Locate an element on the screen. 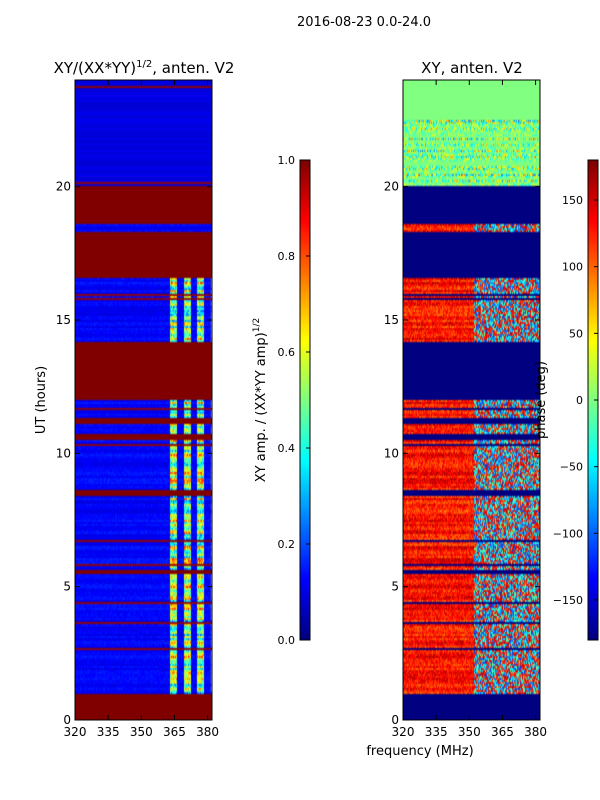 The image size is (600, 800). amplitude-colorbar-label: XY amp. / (XX*YY amp)1/2 is located at coordinates (260, 400).